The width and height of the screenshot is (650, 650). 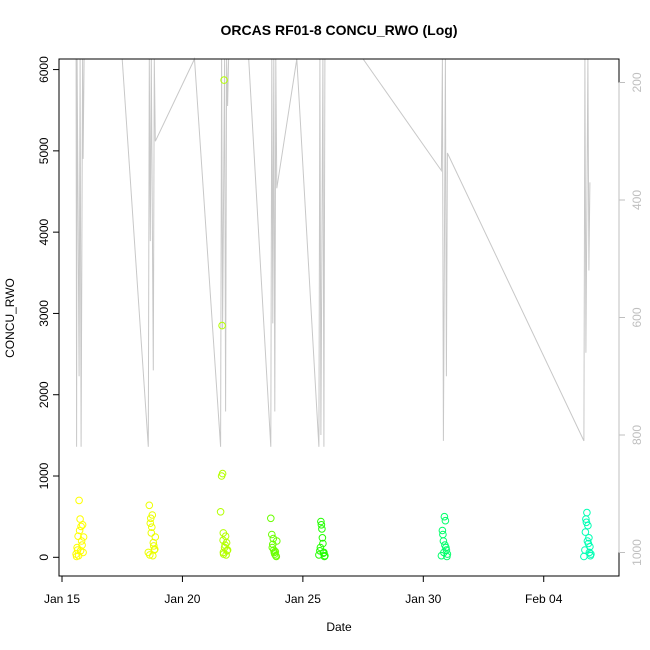 I want to click on x-tick-label: Jan 25, so click(x=303, y=599).